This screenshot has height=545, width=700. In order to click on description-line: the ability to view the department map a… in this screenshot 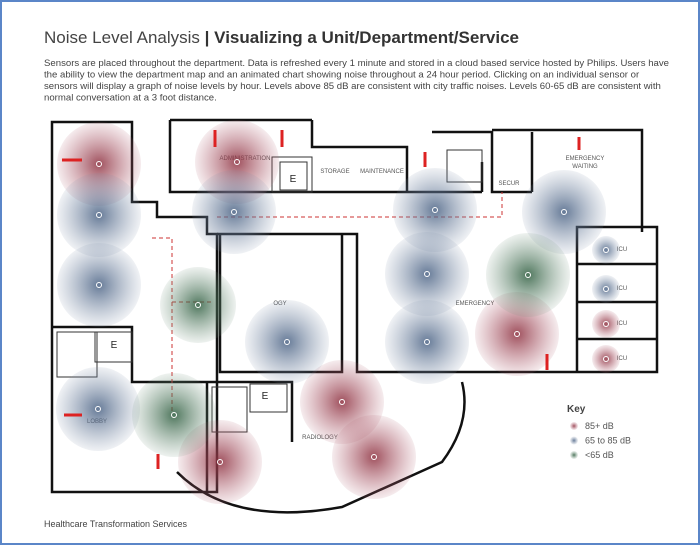, I will do `click(342, 75)`.